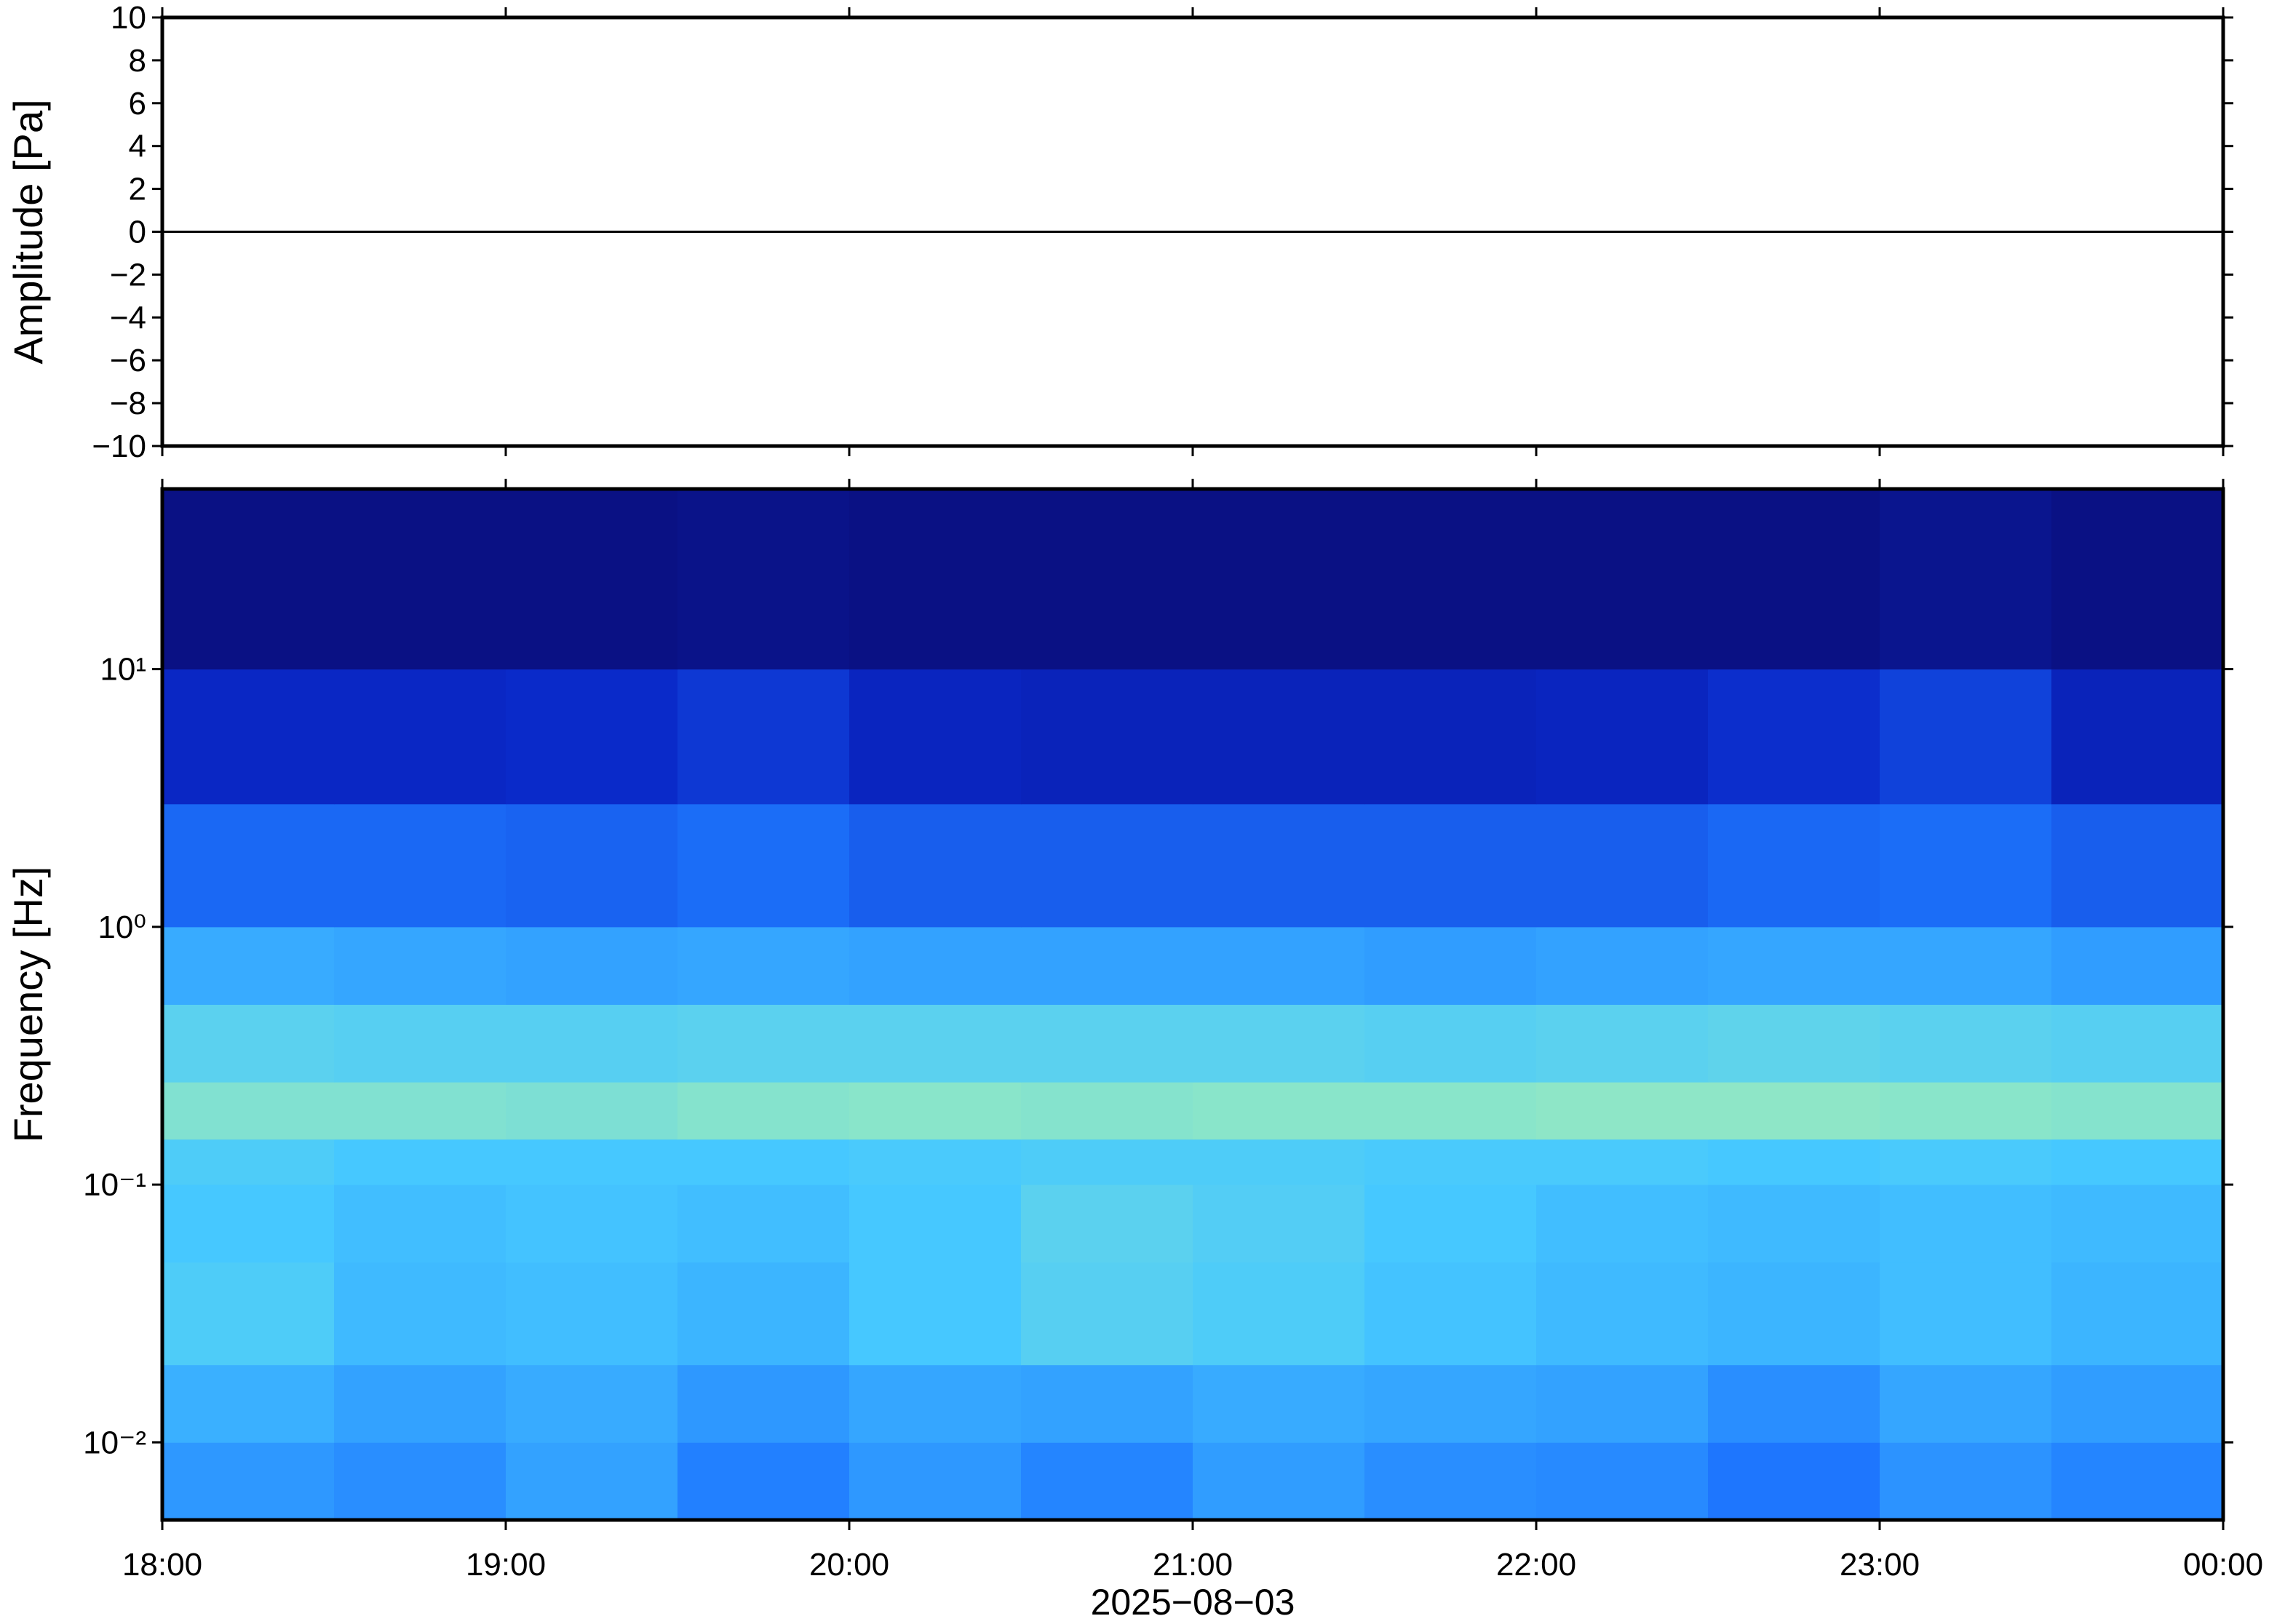 The height and width of the screenshot is (1624, 2269). Describe the element at coordinates (137, 146) in the screenshot. I see `y-tick-label: 4` at that location.